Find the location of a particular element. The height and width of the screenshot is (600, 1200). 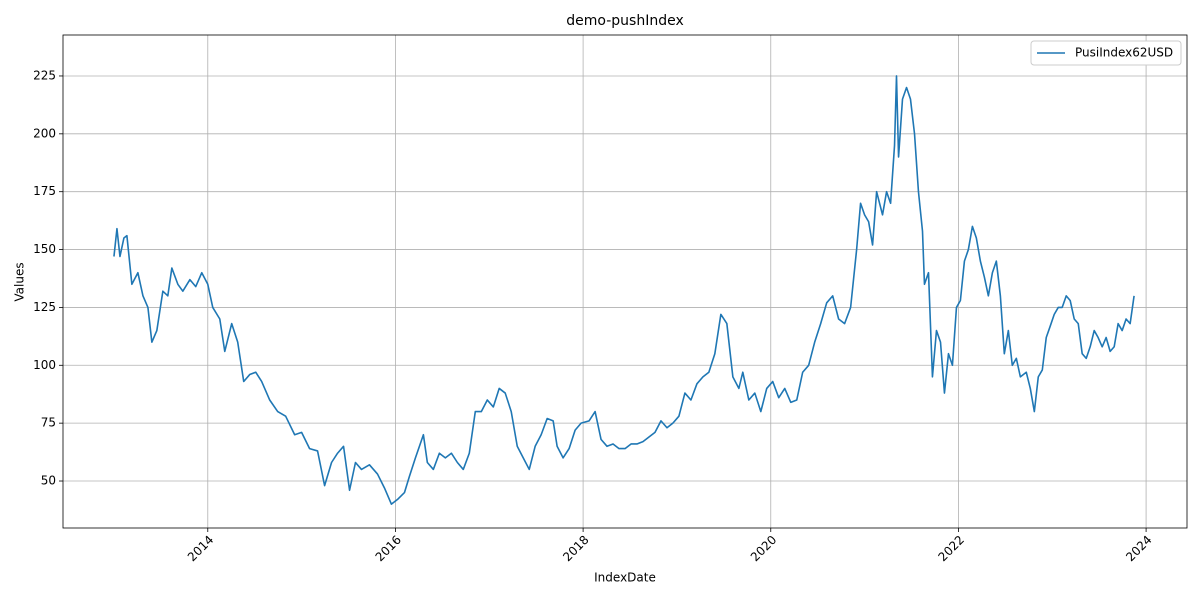

y-tick-label: 100 is located at coordinates (44, 365).